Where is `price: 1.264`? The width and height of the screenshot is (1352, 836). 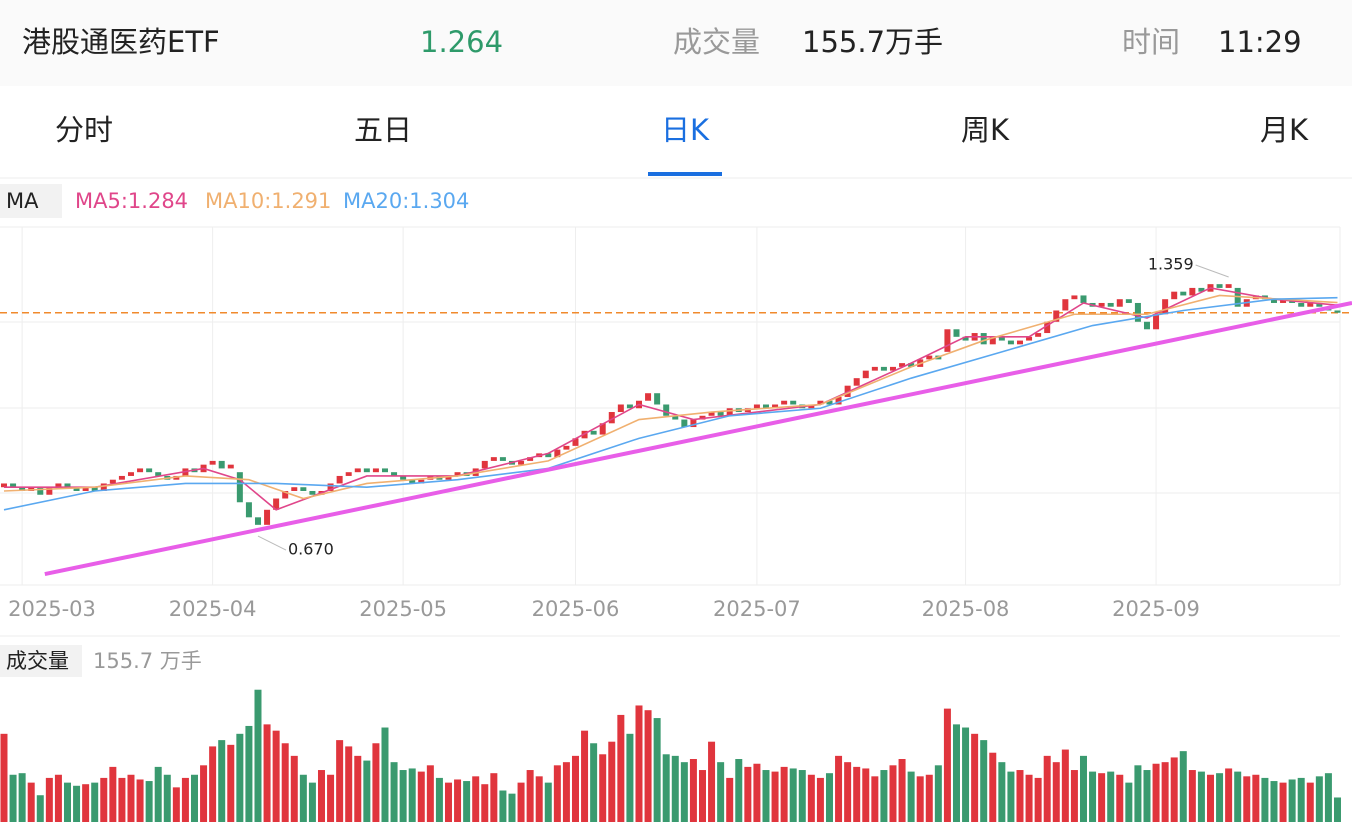 price: 1.264 is located at coordinates (461, 42).